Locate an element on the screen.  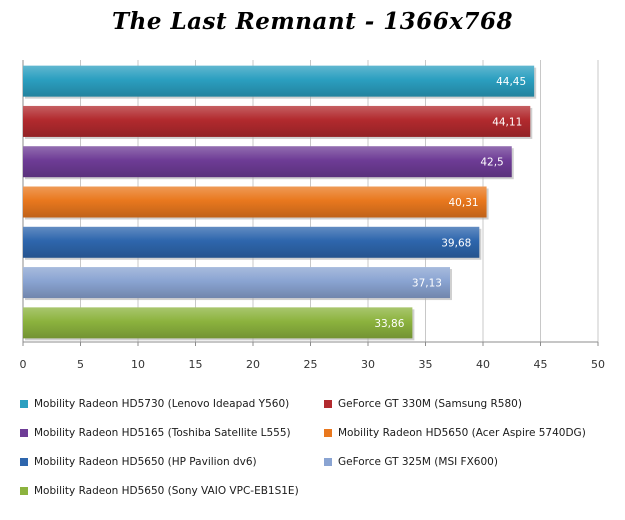
legend-item: GeForce GT 330M (Samsung R580) is located at coordinates (423, 404).